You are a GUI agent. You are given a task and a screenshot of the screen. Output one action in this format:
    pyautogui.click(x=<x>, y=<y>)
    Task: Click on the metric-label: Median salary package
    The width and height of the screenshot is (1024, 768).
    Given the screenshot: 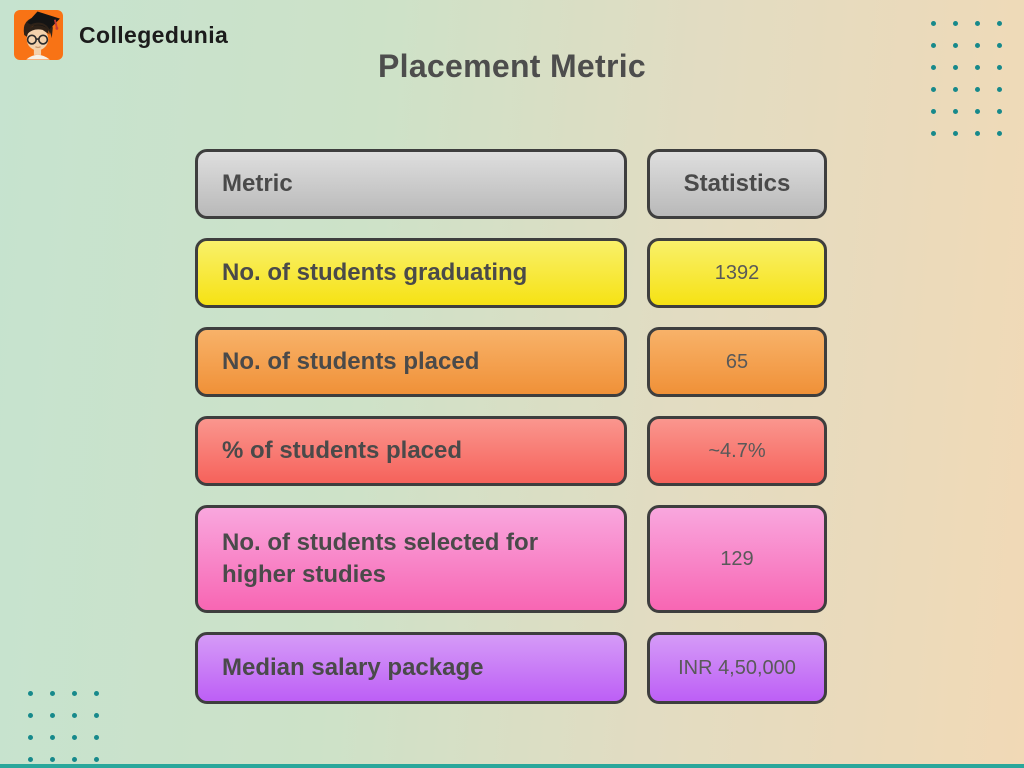 What is the action you would take?
    pyautogui.click(x=353, y=667)
    